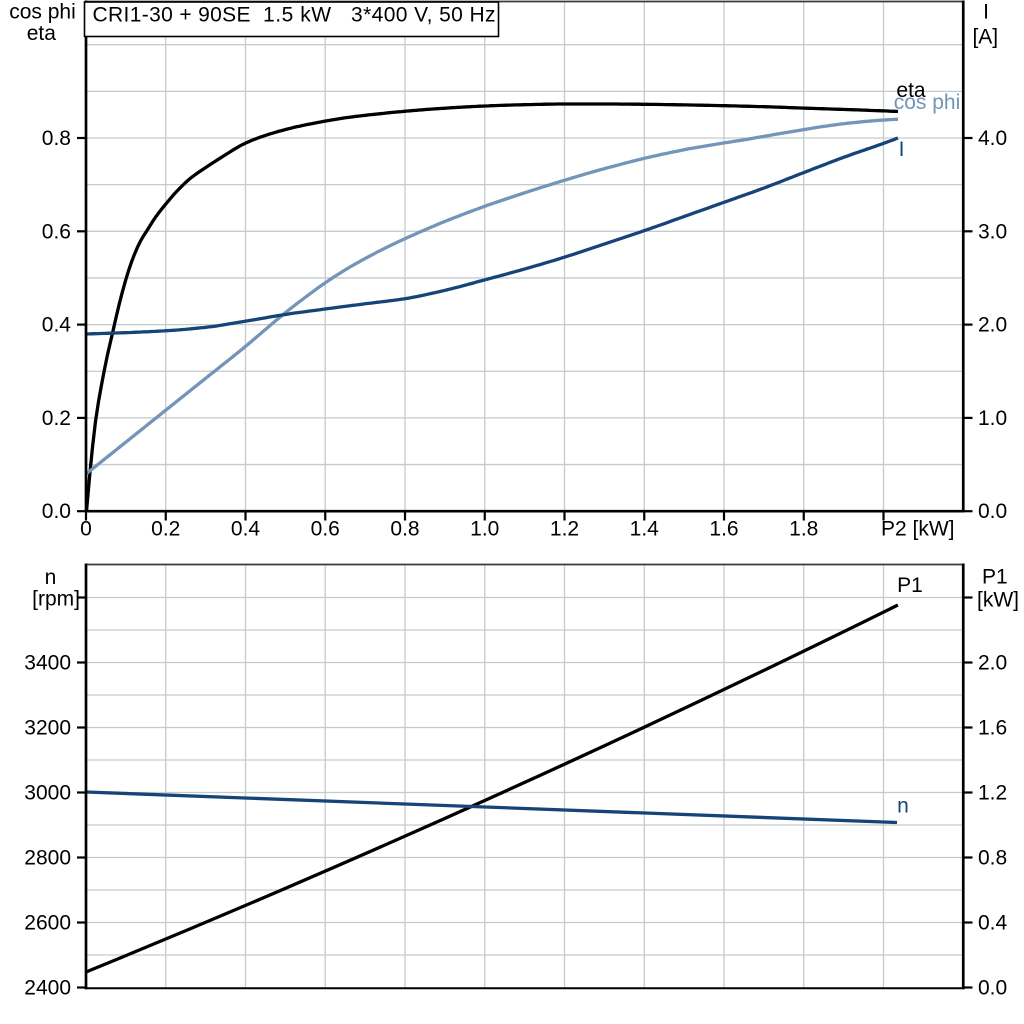 Image resolution: width=1024 pixels, height=1024 pixels. I want to click on svg-text: 3200, so click(47, 728).